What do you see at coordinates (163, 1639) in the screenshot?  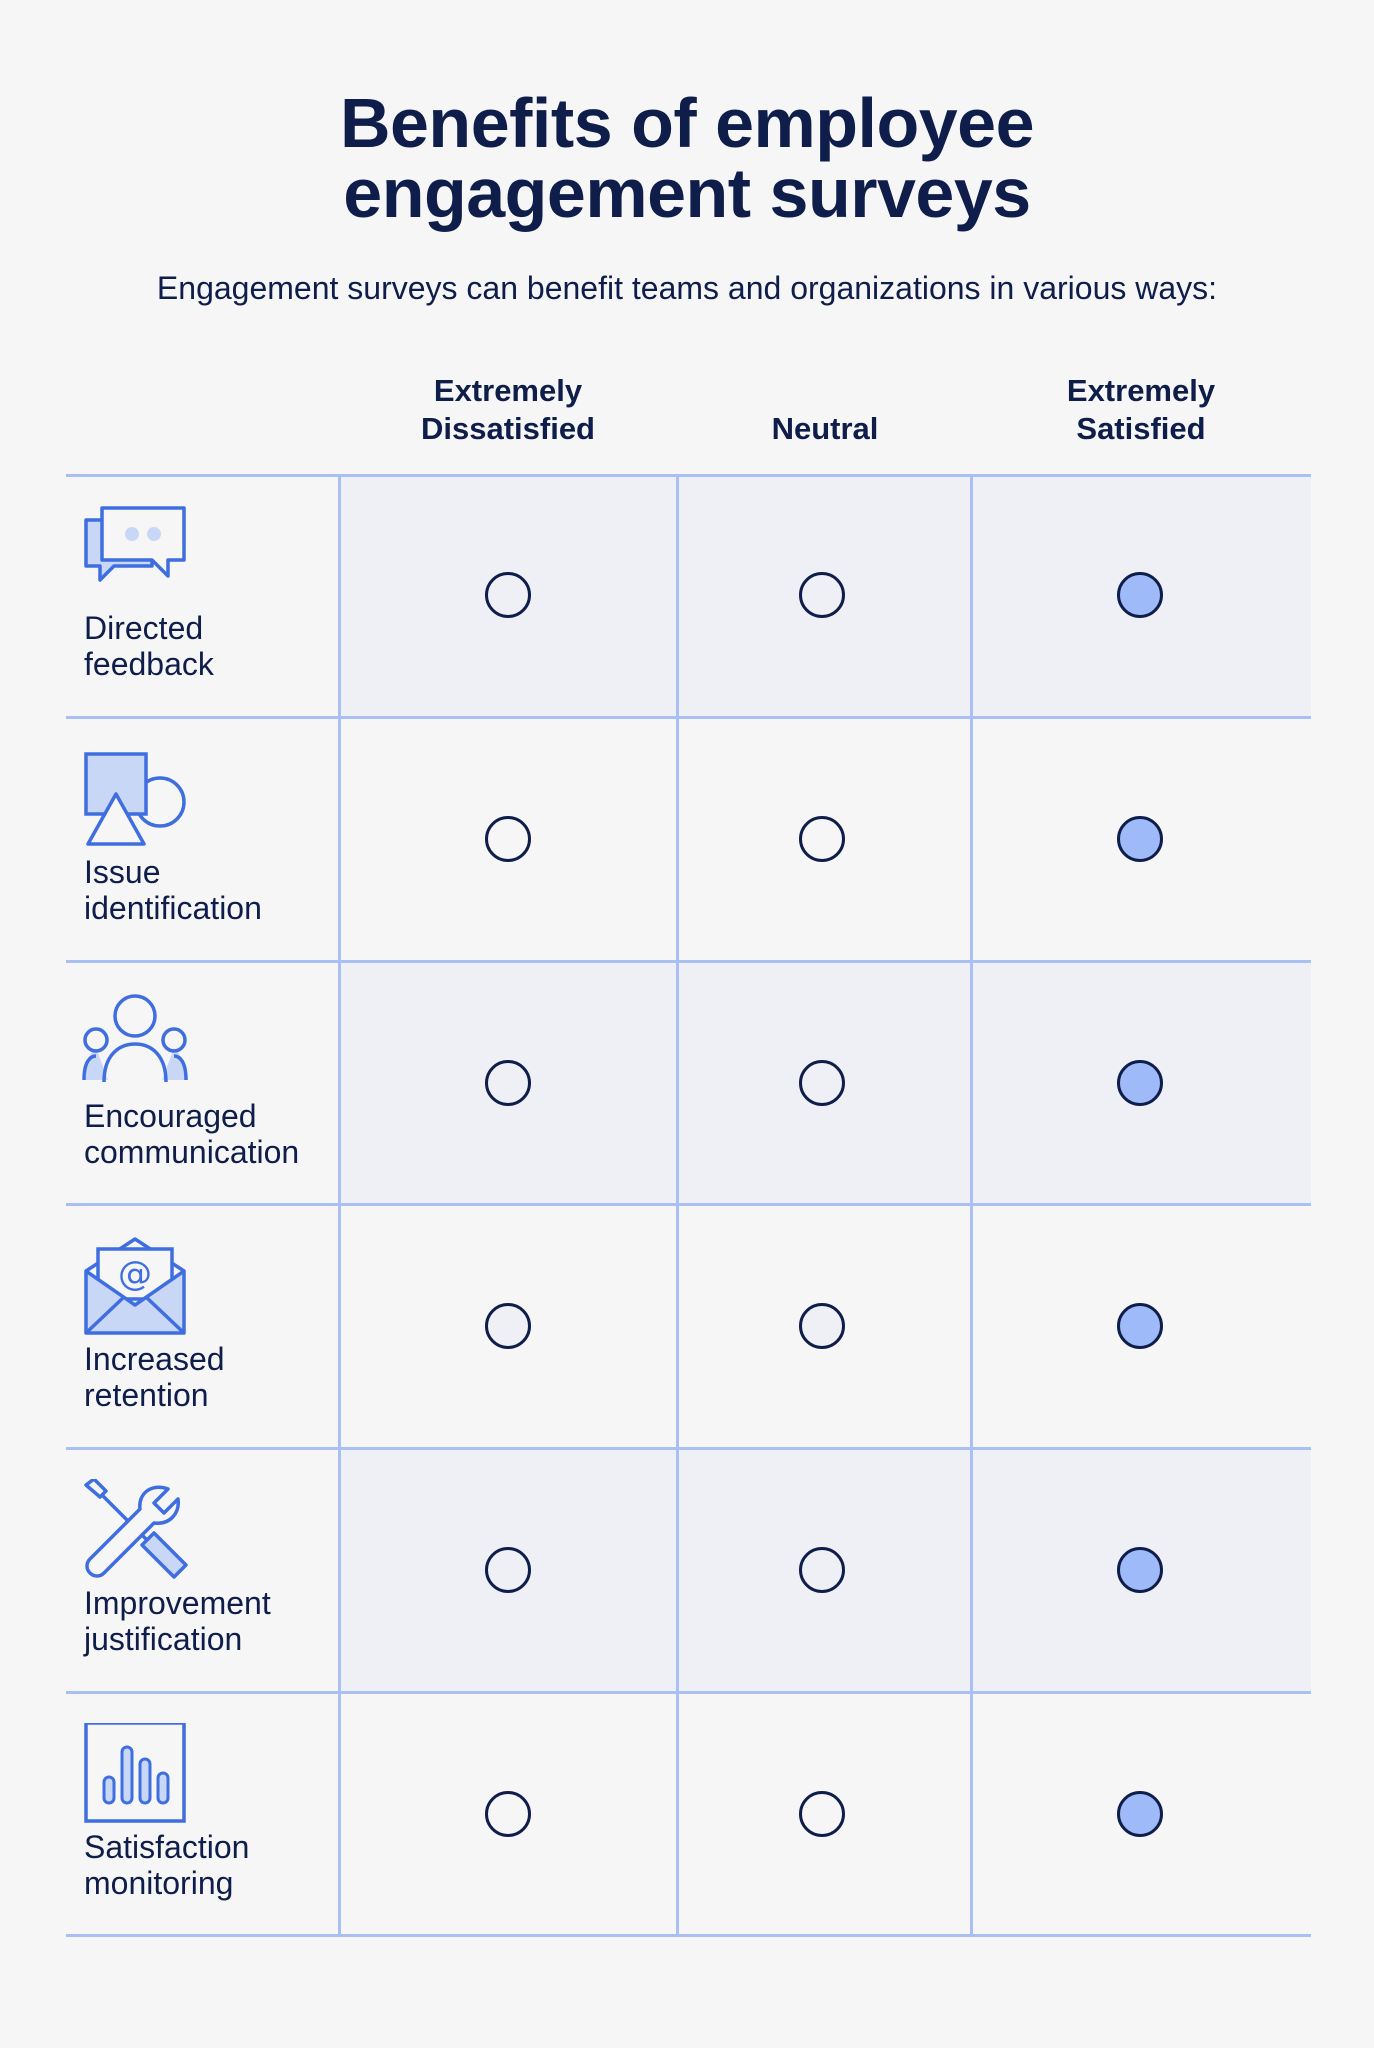 I see `row-label-line: justification` at bounding box center [163, 1639].